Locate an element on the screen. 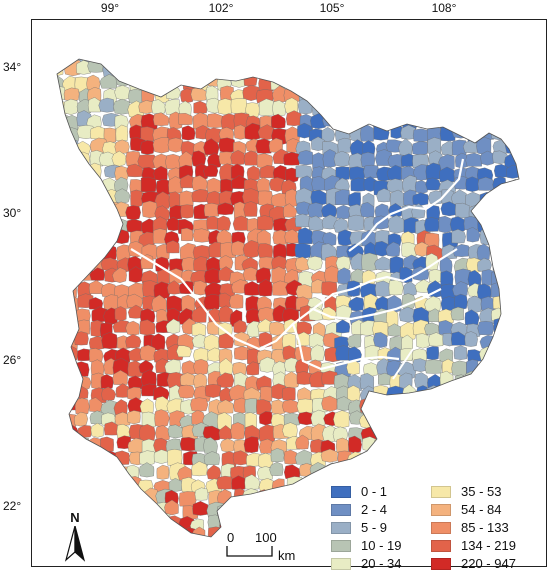 The width and height of the screenshot is (553, 575). north-label: N is located at coordinates (75, 517).